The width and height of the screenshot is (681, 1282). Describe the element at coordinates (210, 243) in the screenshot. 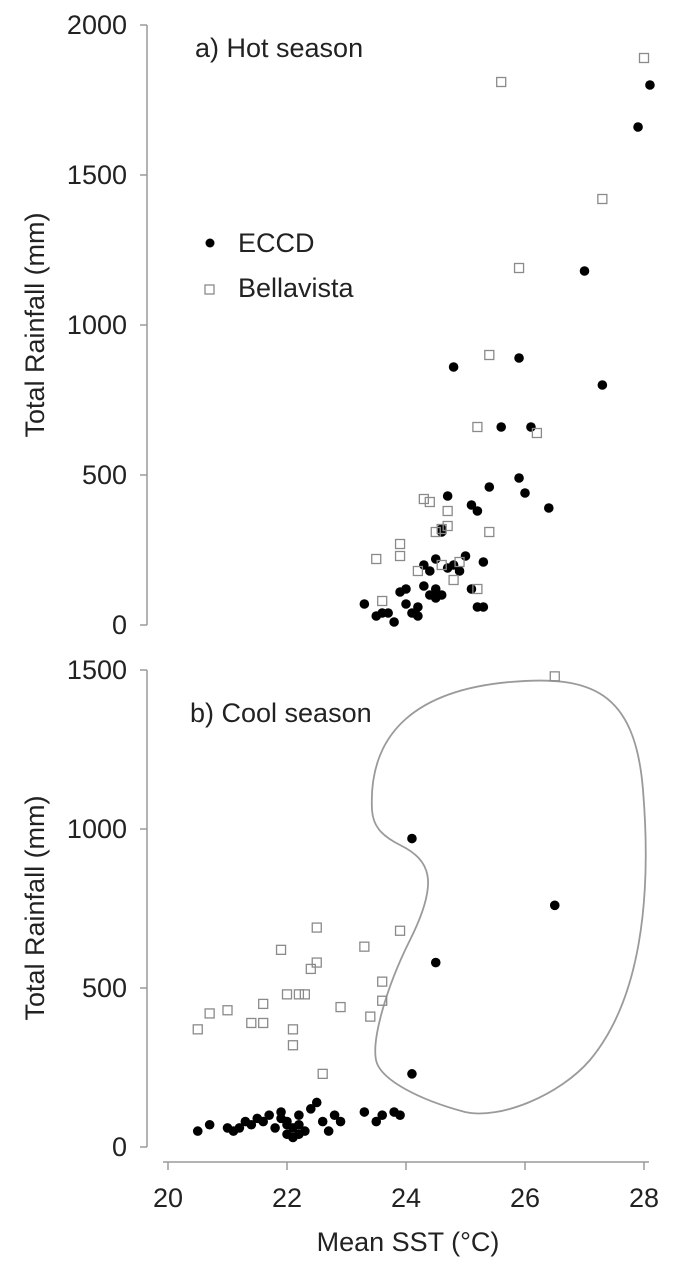

I see `legend-marker-eccd` at that location.